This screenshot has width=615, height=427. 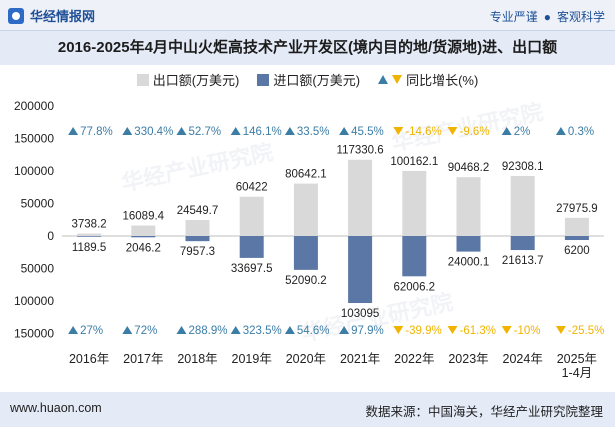 I want to click on legend-growth: 同比增长(%), so click(x=428, y=79).